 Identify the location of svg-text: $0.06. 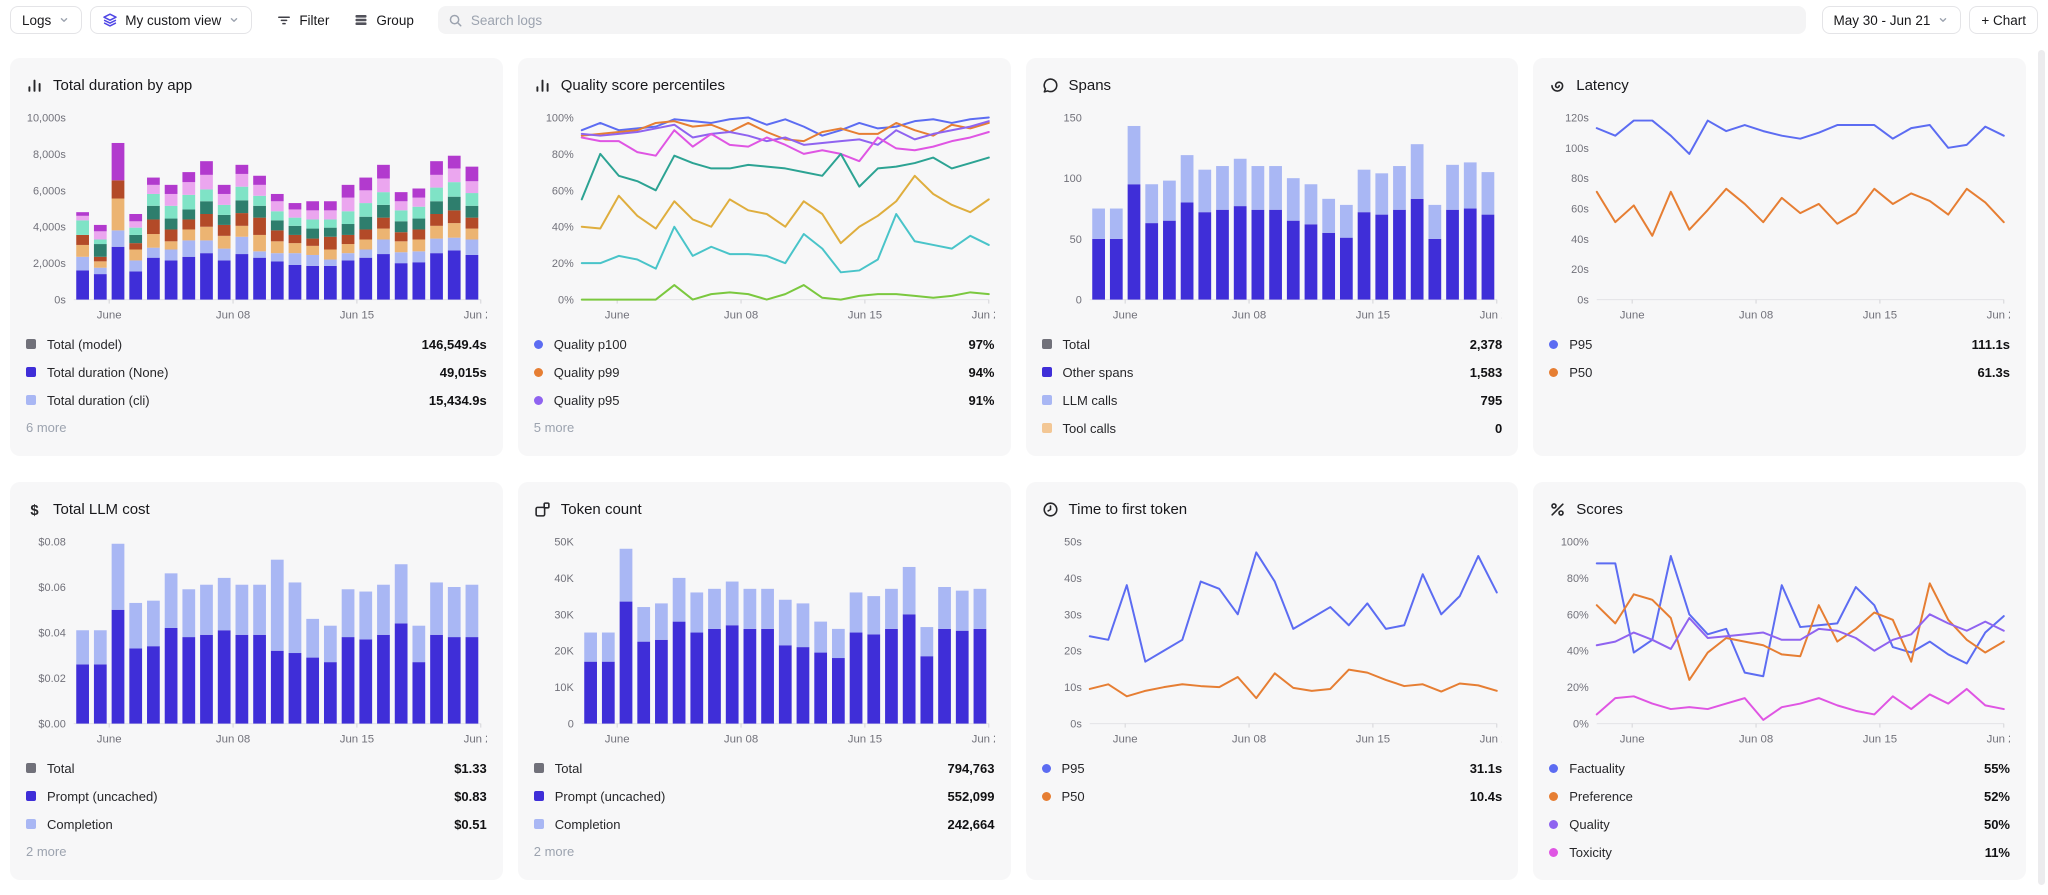
(51, 588).